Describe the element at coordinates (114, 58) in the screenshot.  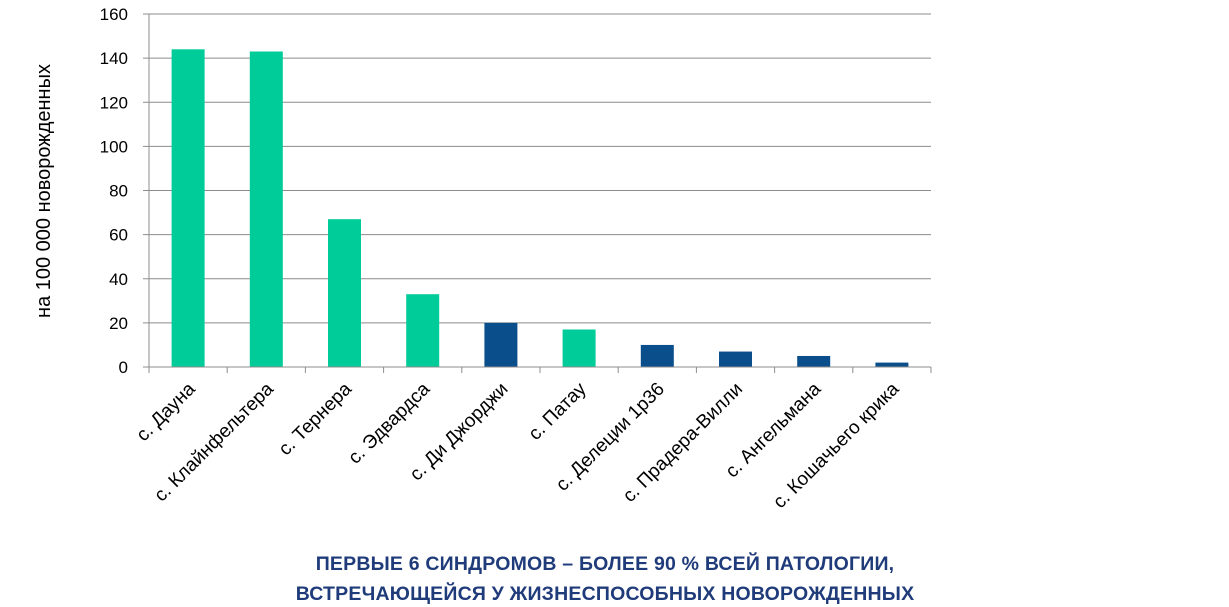
I see `y-tick-label: 140` at that location.